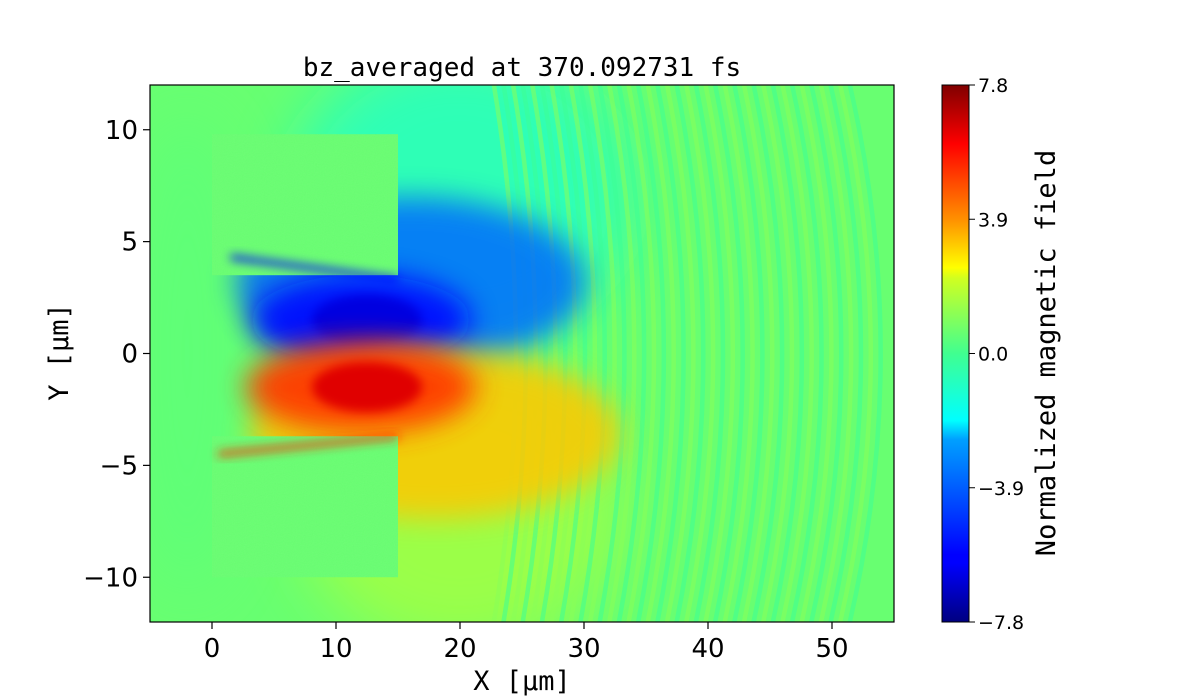 The height and width of the screenshot is (700, 1200). What do you see at coordinates (119, 466) in the screenshot?
I see `y-tick-label: −5` at bounding box center [119, 466].